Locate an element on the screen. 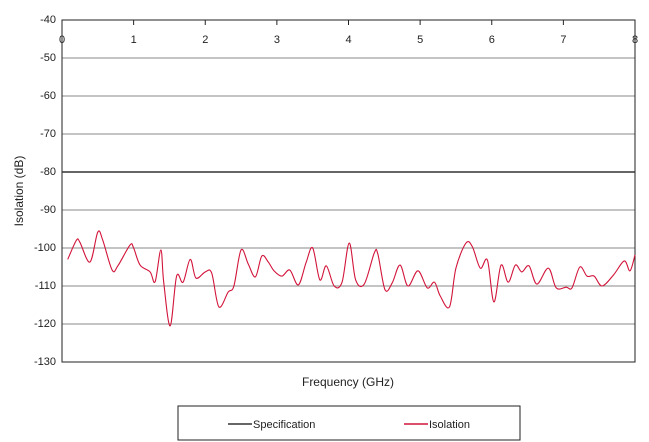 This screenshot has width=649, height=442. legend-label: Isolation is located at coordinates (449, 425).